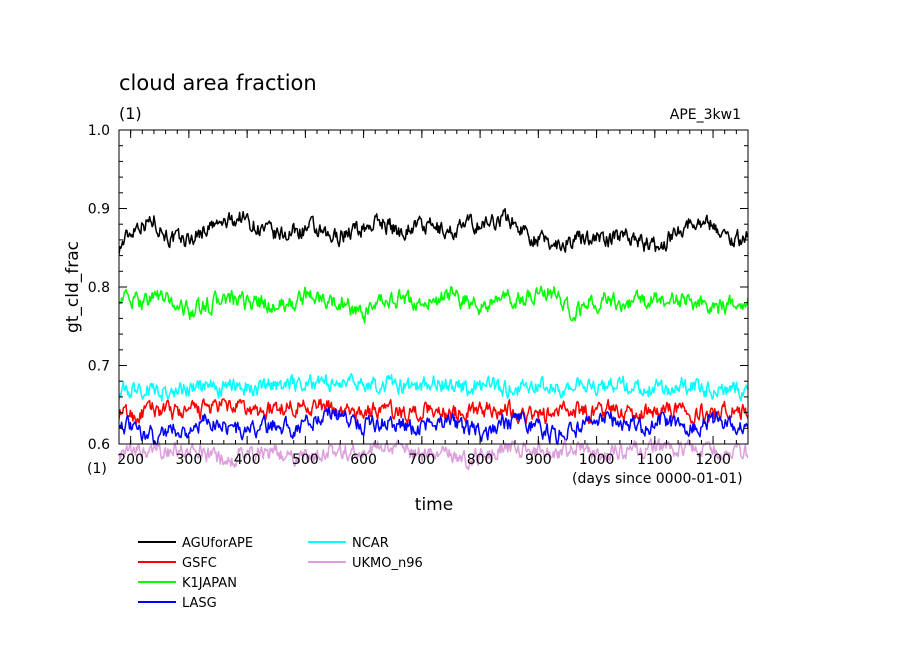 This screenshot has height=654, width=904. What do you see at coordinates (247, 460) in the screenshot?
I see `x-tick-label: 400` at bounding box center [247, 460].